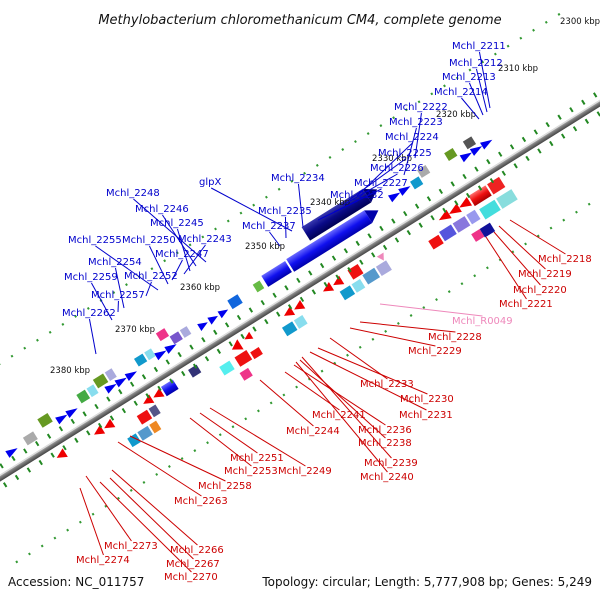 This screenshot has height=600, width=600. What do you see at coordinates (70, 371) in the screenshot?
I see `kbp-label: 2380 kbp` at bounding box center [70, 371].